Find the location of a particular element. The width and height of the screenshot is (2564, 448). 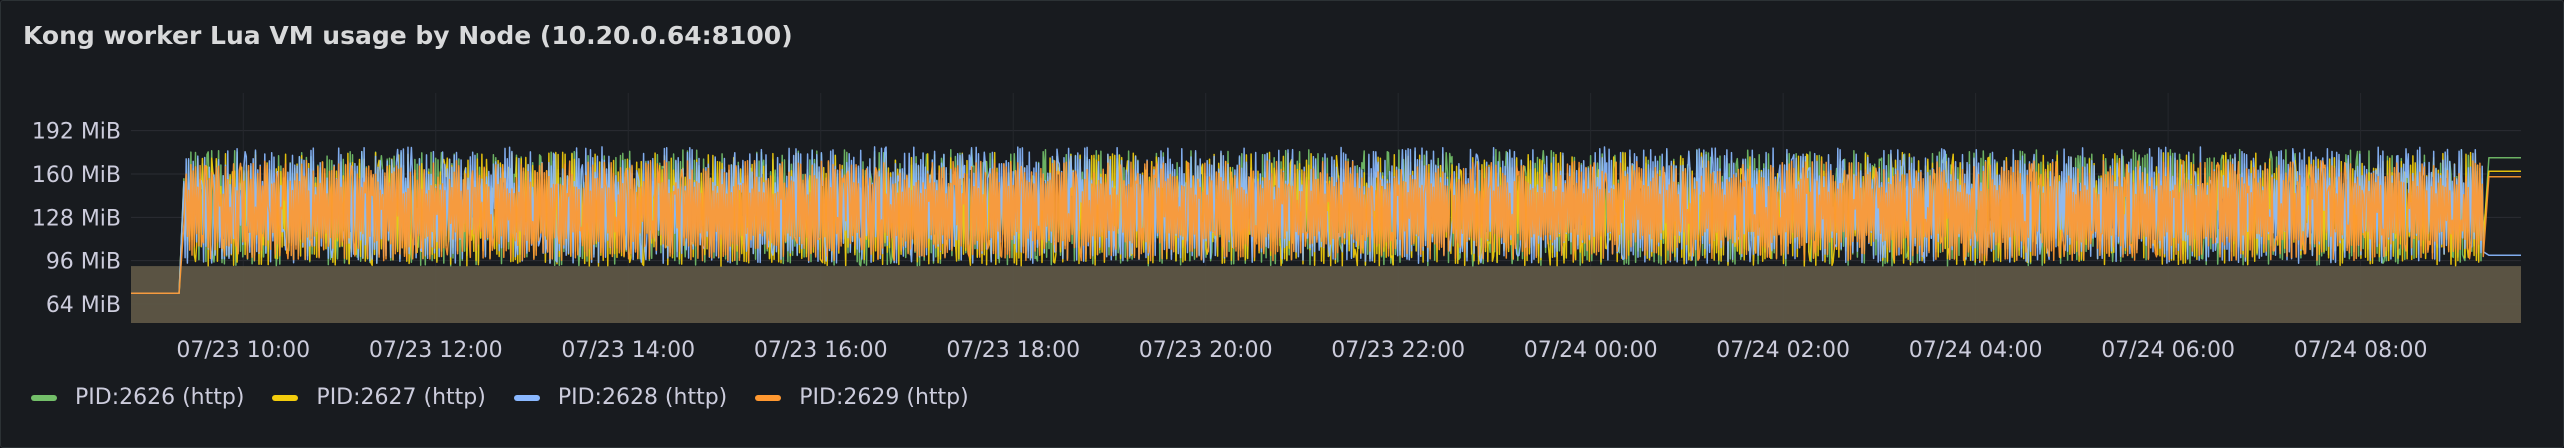

x-tick-label: 07/23 18:00 is located at coordinates (1013, 350).